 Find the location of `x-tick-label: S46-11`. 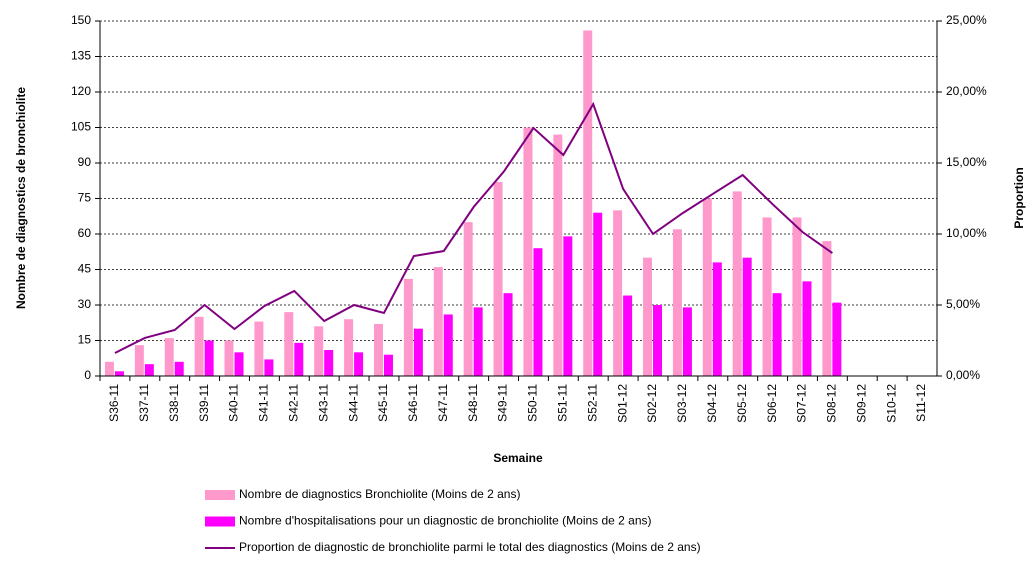

x-tick-label: S46-11 is located at coordinates (413, 403).